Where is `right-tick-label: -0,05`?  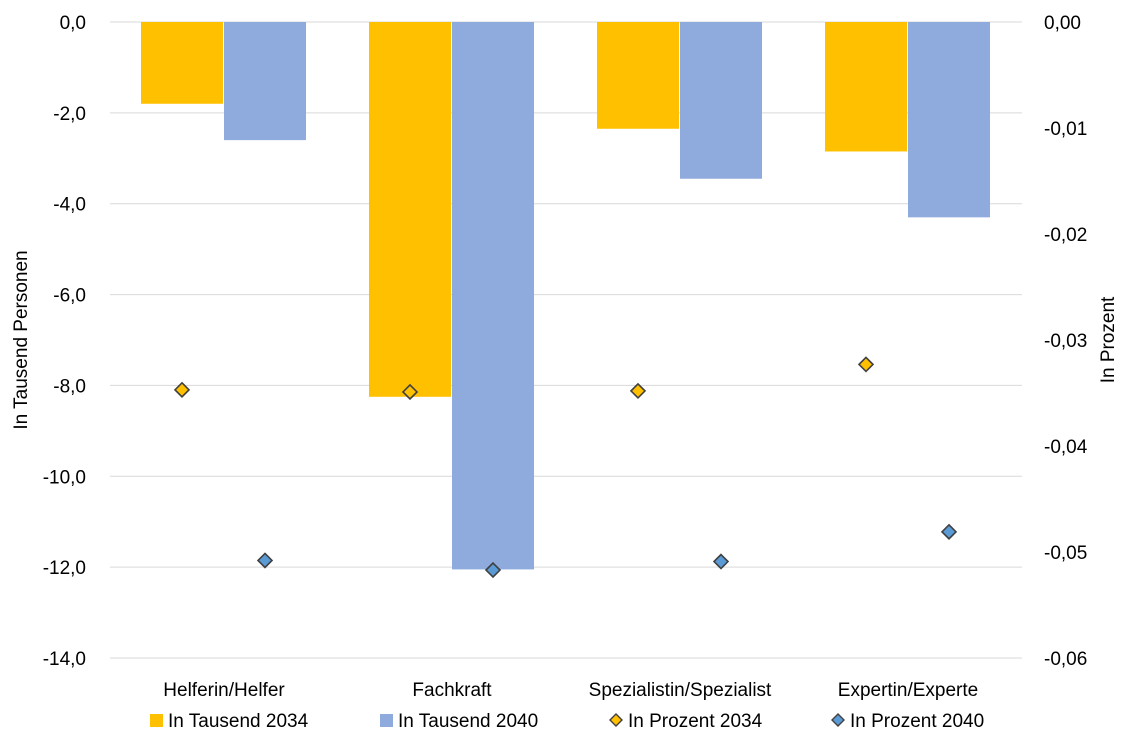
right-tick-label: -0,05 is located at coordinates (1065, 553).